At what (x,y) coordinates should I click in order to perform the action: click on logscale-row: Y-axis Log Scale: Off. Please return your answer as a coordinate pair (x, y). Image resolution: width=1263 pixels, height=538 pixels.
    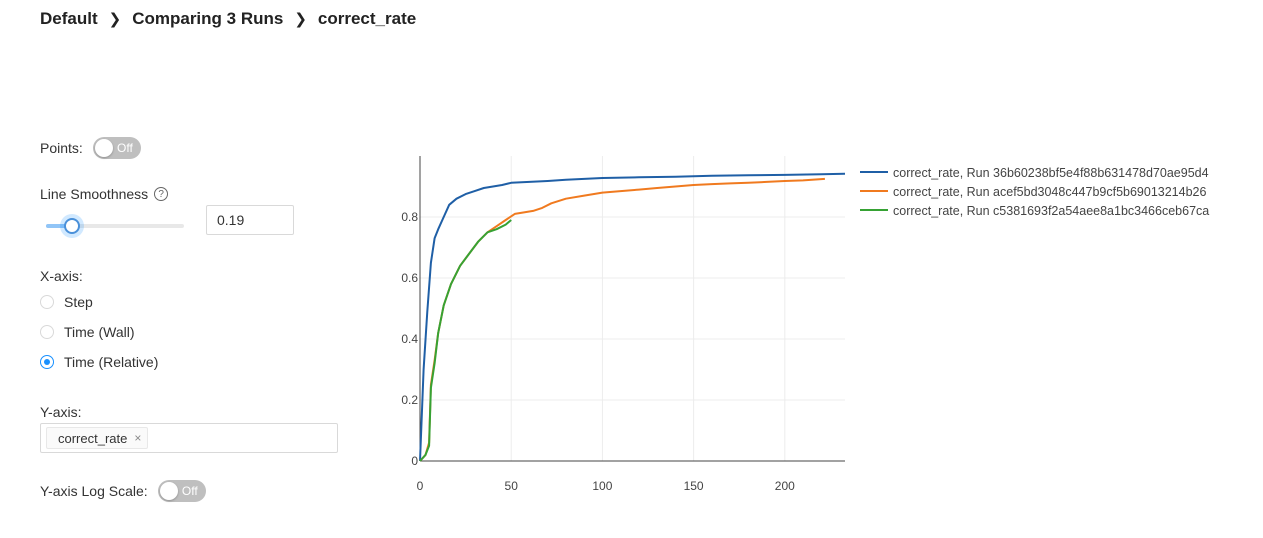
    Looking at the image, I should click on (123, 491).